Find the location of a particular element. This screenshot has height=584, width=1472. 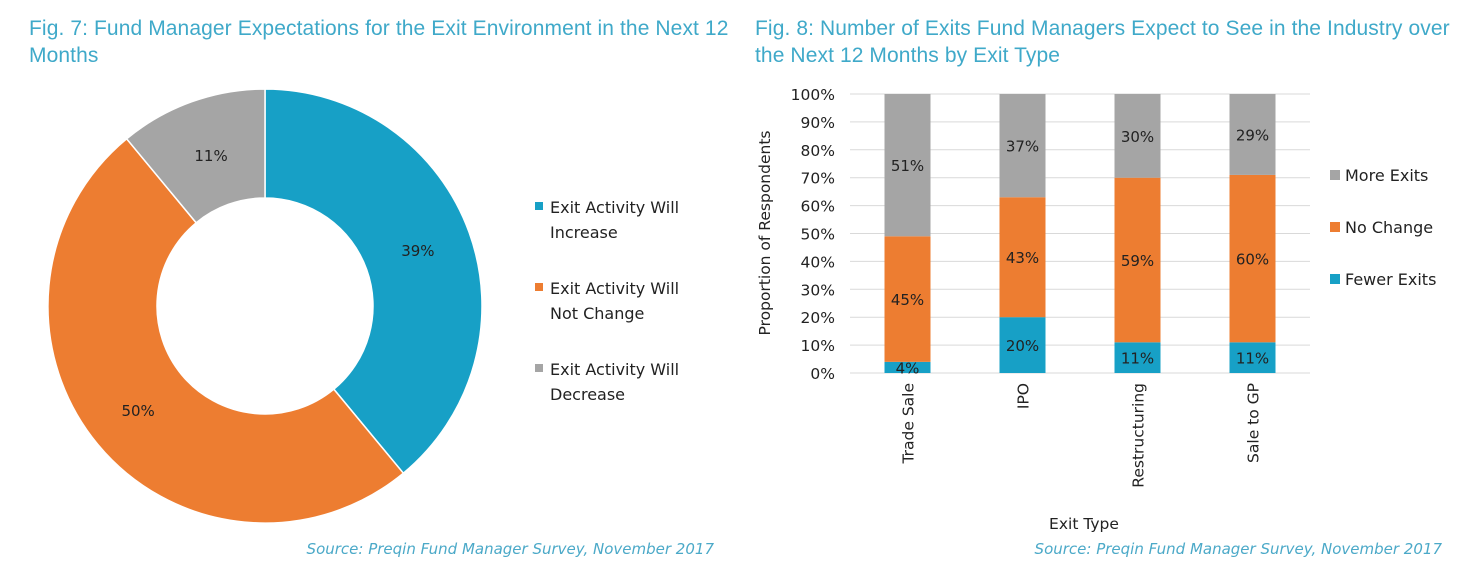

y-axis-label: Proportion of Respondents is located at coordinates (765, 233).